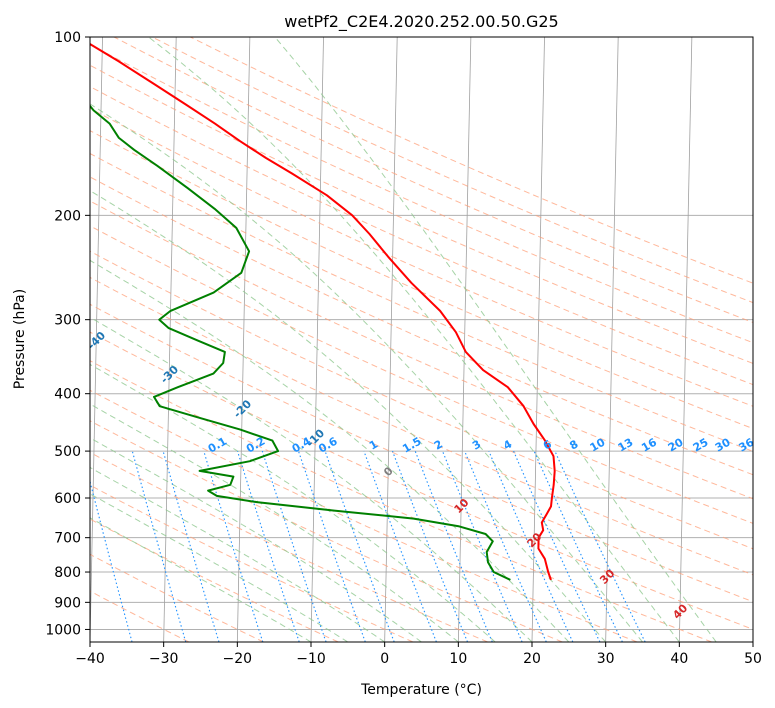 This screenshot has width=775, height=708. Describe the element at coordinates (67, 603) in the screenshot. I see `y-tick-label: 900` at that location.